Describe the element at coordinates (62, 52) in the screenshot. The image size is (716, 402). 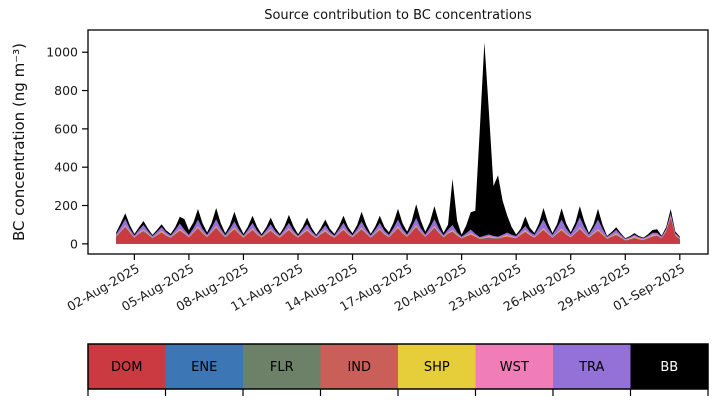
I see `y-tick-label: 1000` at that location.